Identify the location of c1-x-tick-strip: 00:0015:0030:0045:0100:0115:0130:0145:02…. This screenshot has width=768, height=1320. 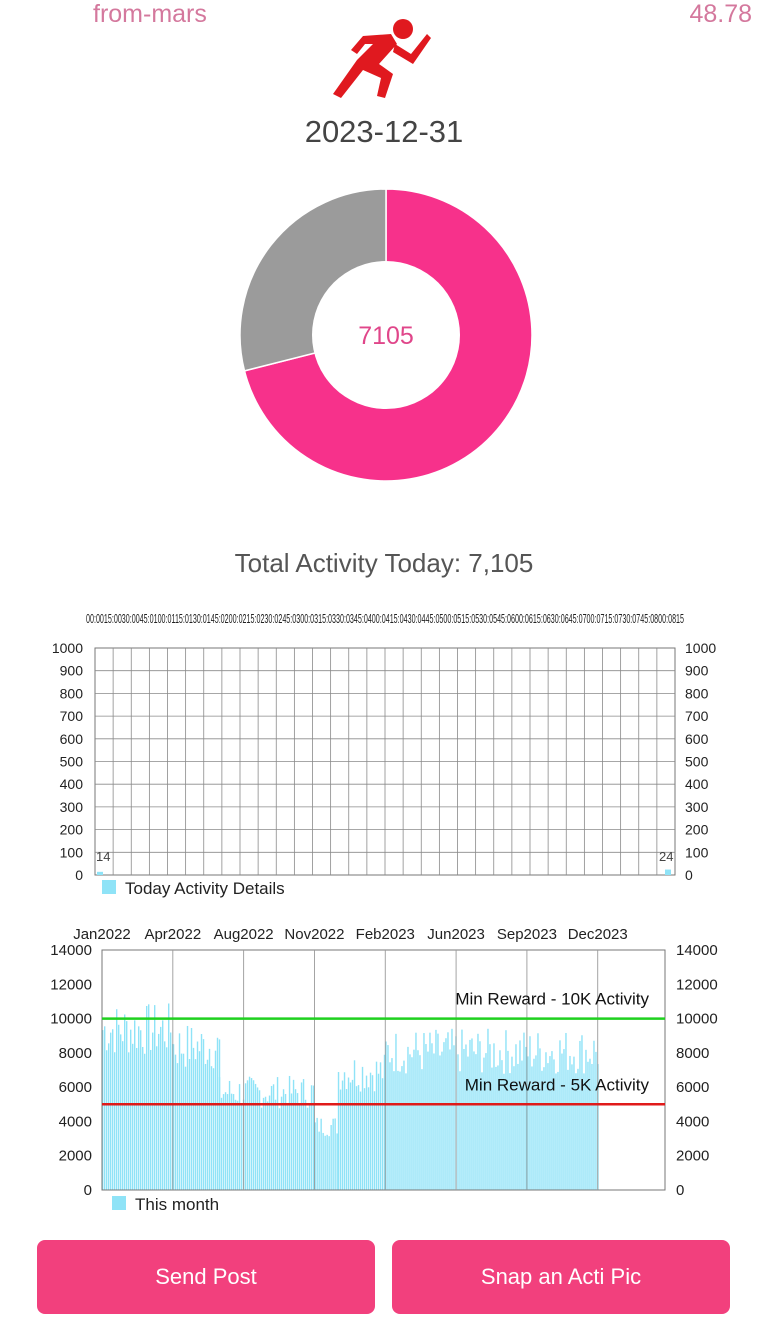
(385, 618).